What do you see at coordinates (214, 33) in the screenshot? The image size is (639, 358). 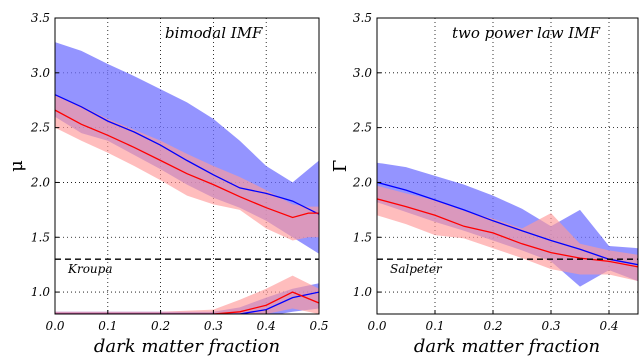 I see `annotation-text: bimodal IMF` at bounding box center [214, 33].